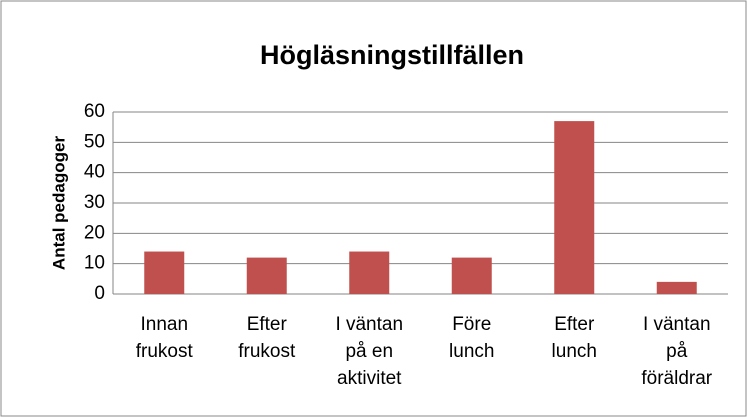 The width and height of the screenshot is (748, 418). I want to click on y-tick-label: 0, so click(99, 293).